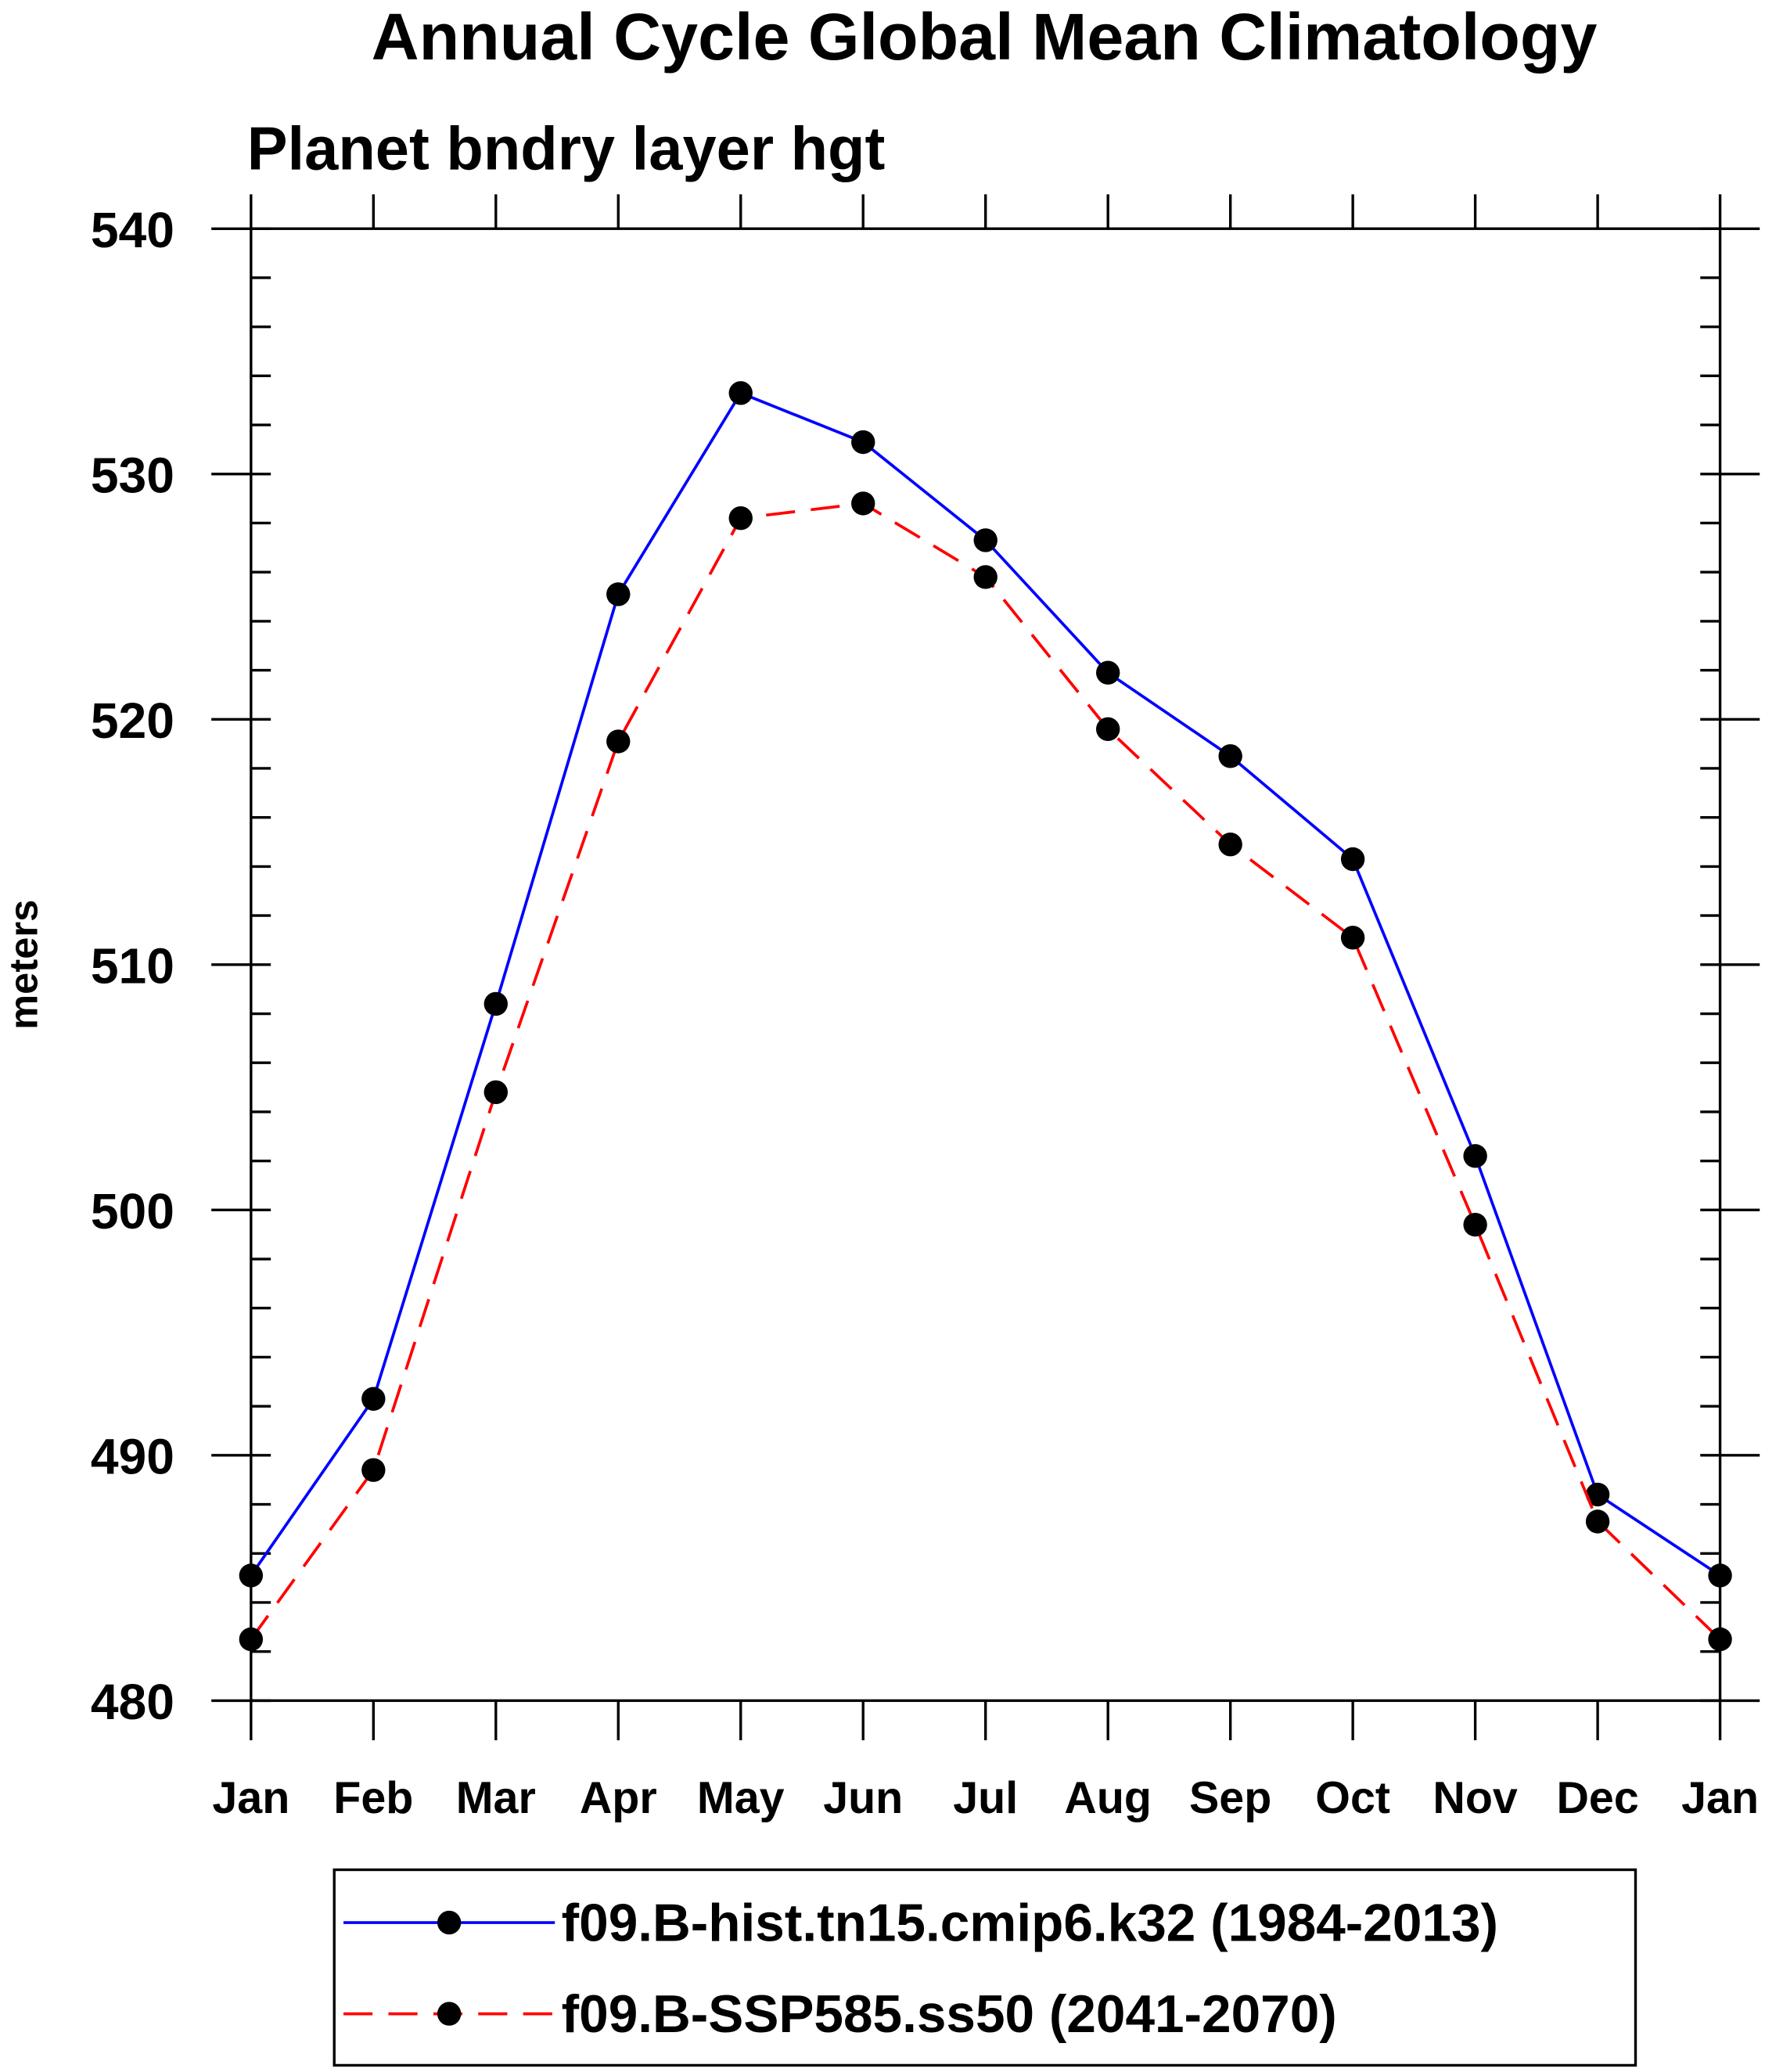 This screenshot has height=2072, width=1765. Describe the element at coordinates (1352, 1798) in the screenshot. I see `x-tick-label: Oct` at that location.